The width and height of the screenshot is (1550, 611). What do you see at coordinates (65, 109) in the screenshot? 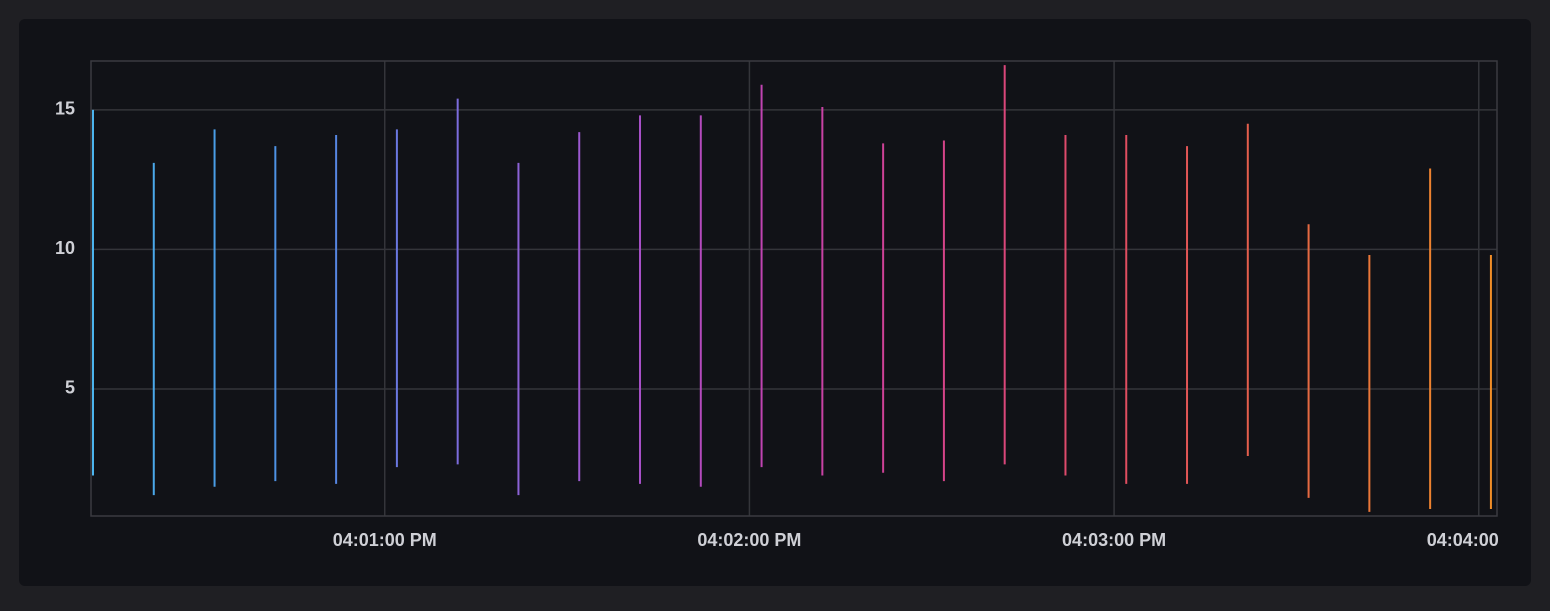
I see `y-tick-label: 15` at bounding box center [65, 109].